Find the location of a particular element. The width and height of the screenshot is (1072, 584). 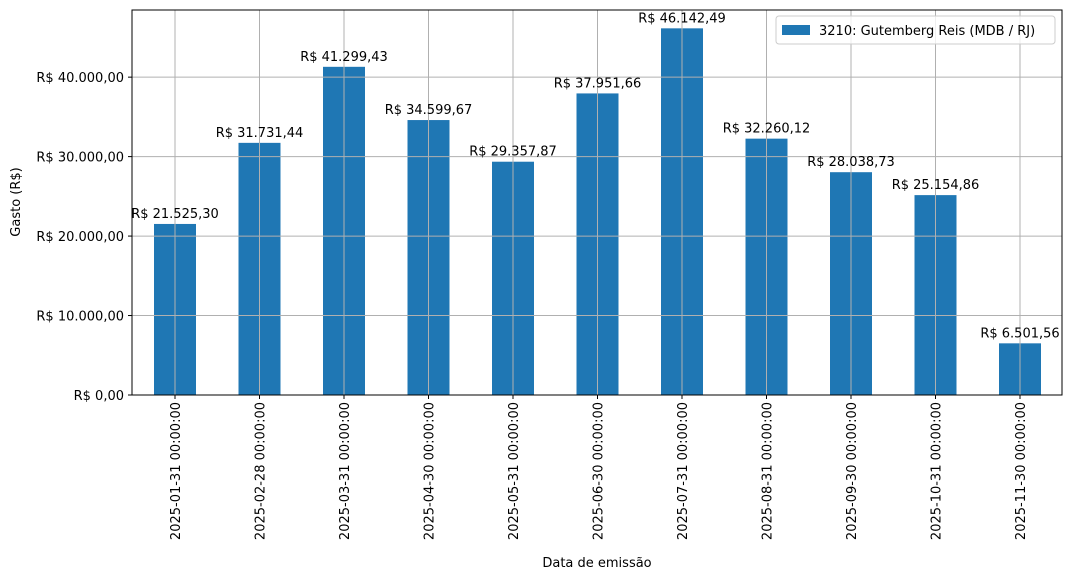

y-tick-label: R$ 30.000,00 is located at coordinates (80, 158).